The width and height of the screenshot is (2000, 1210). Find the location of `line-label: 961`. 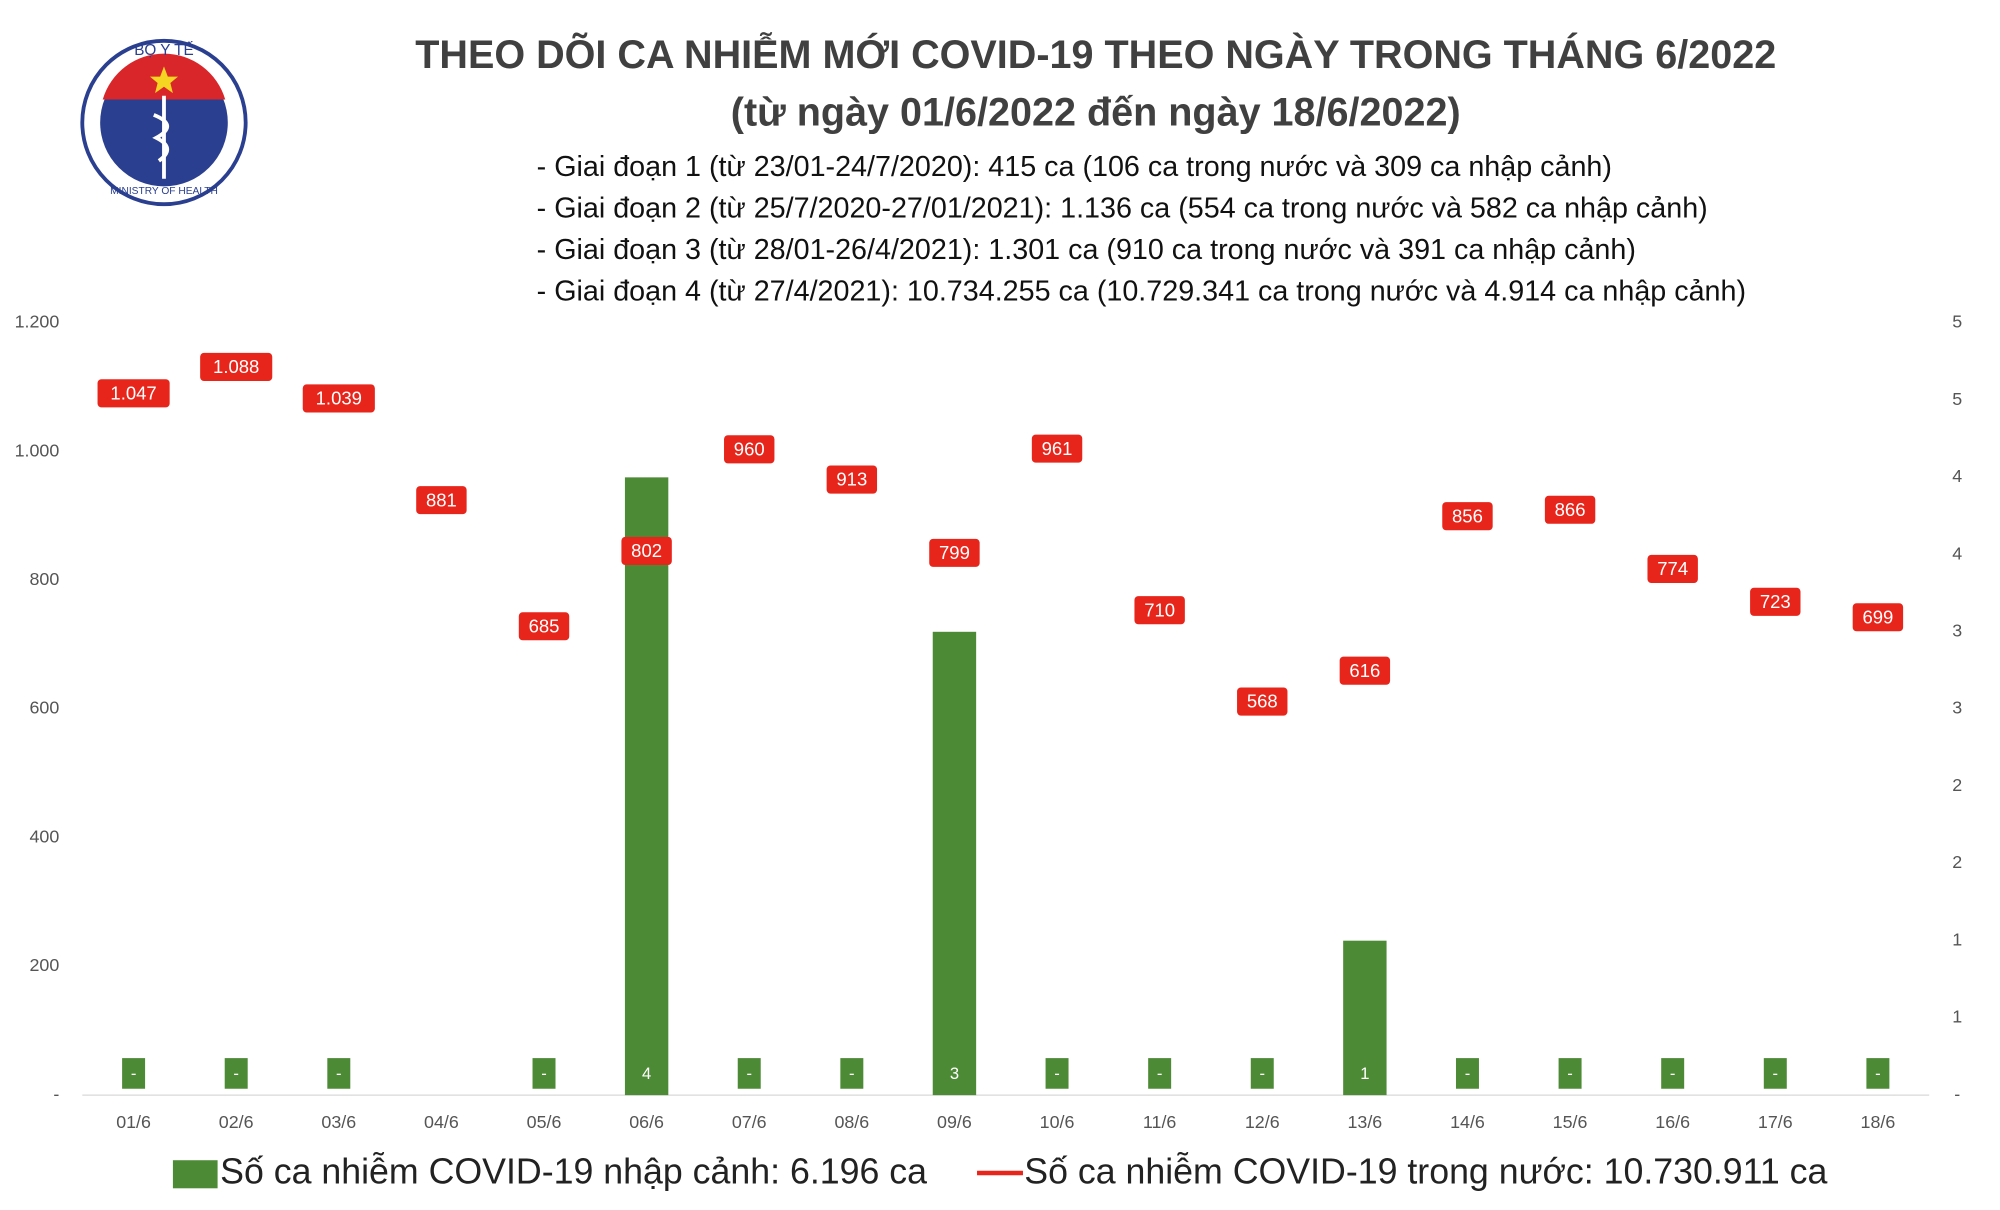

line-label: 961 is located at coordinates (1057, 448).